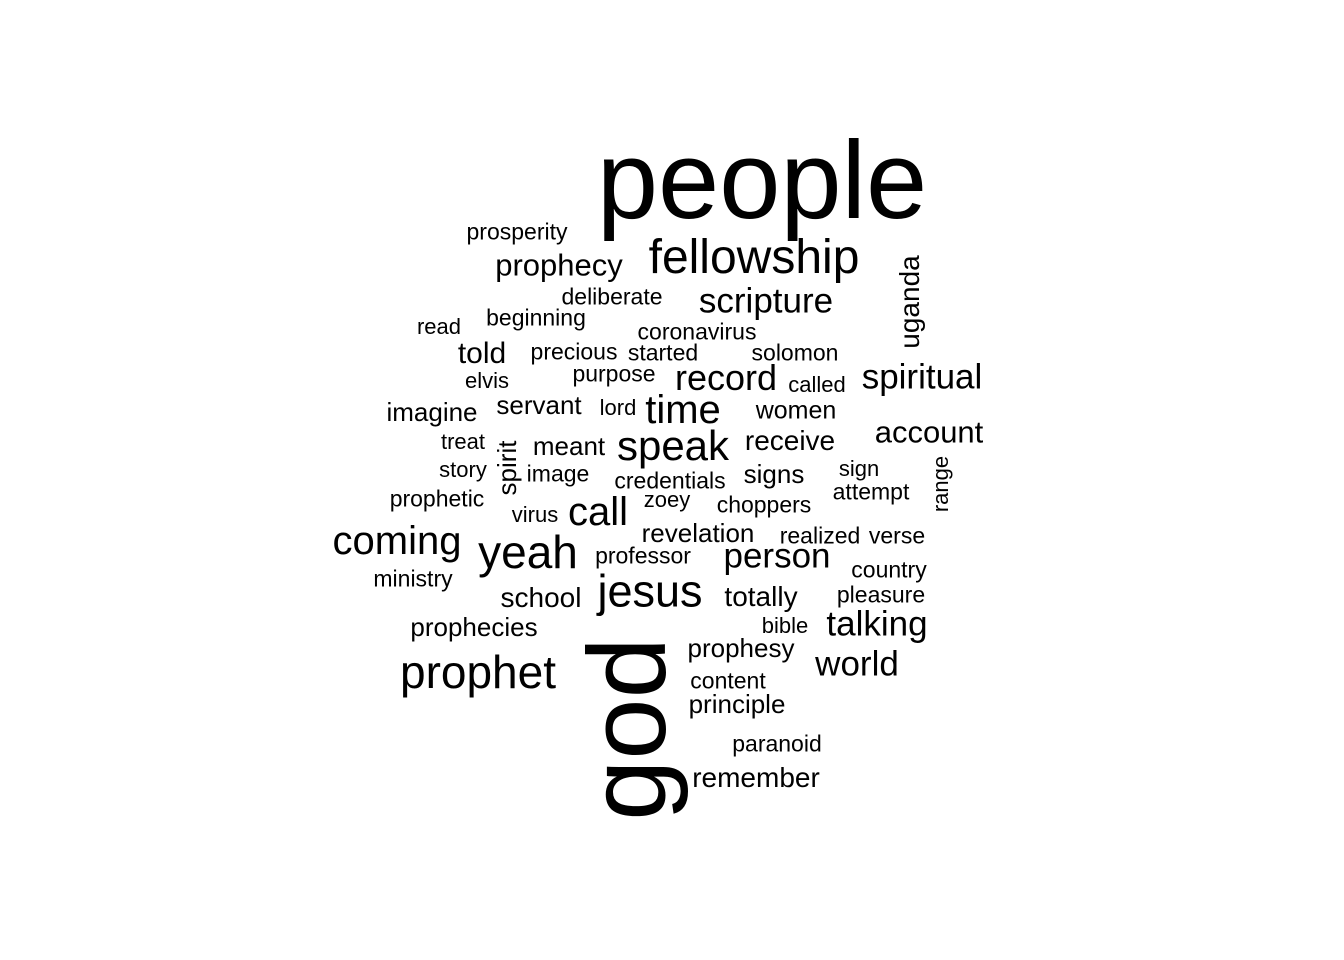 Image resolution: width=1344 pixels, height=960 pixels. Describe the element at coordinates (667, 499) in the screenshot. I see `word-zoey: zoey` at that location.